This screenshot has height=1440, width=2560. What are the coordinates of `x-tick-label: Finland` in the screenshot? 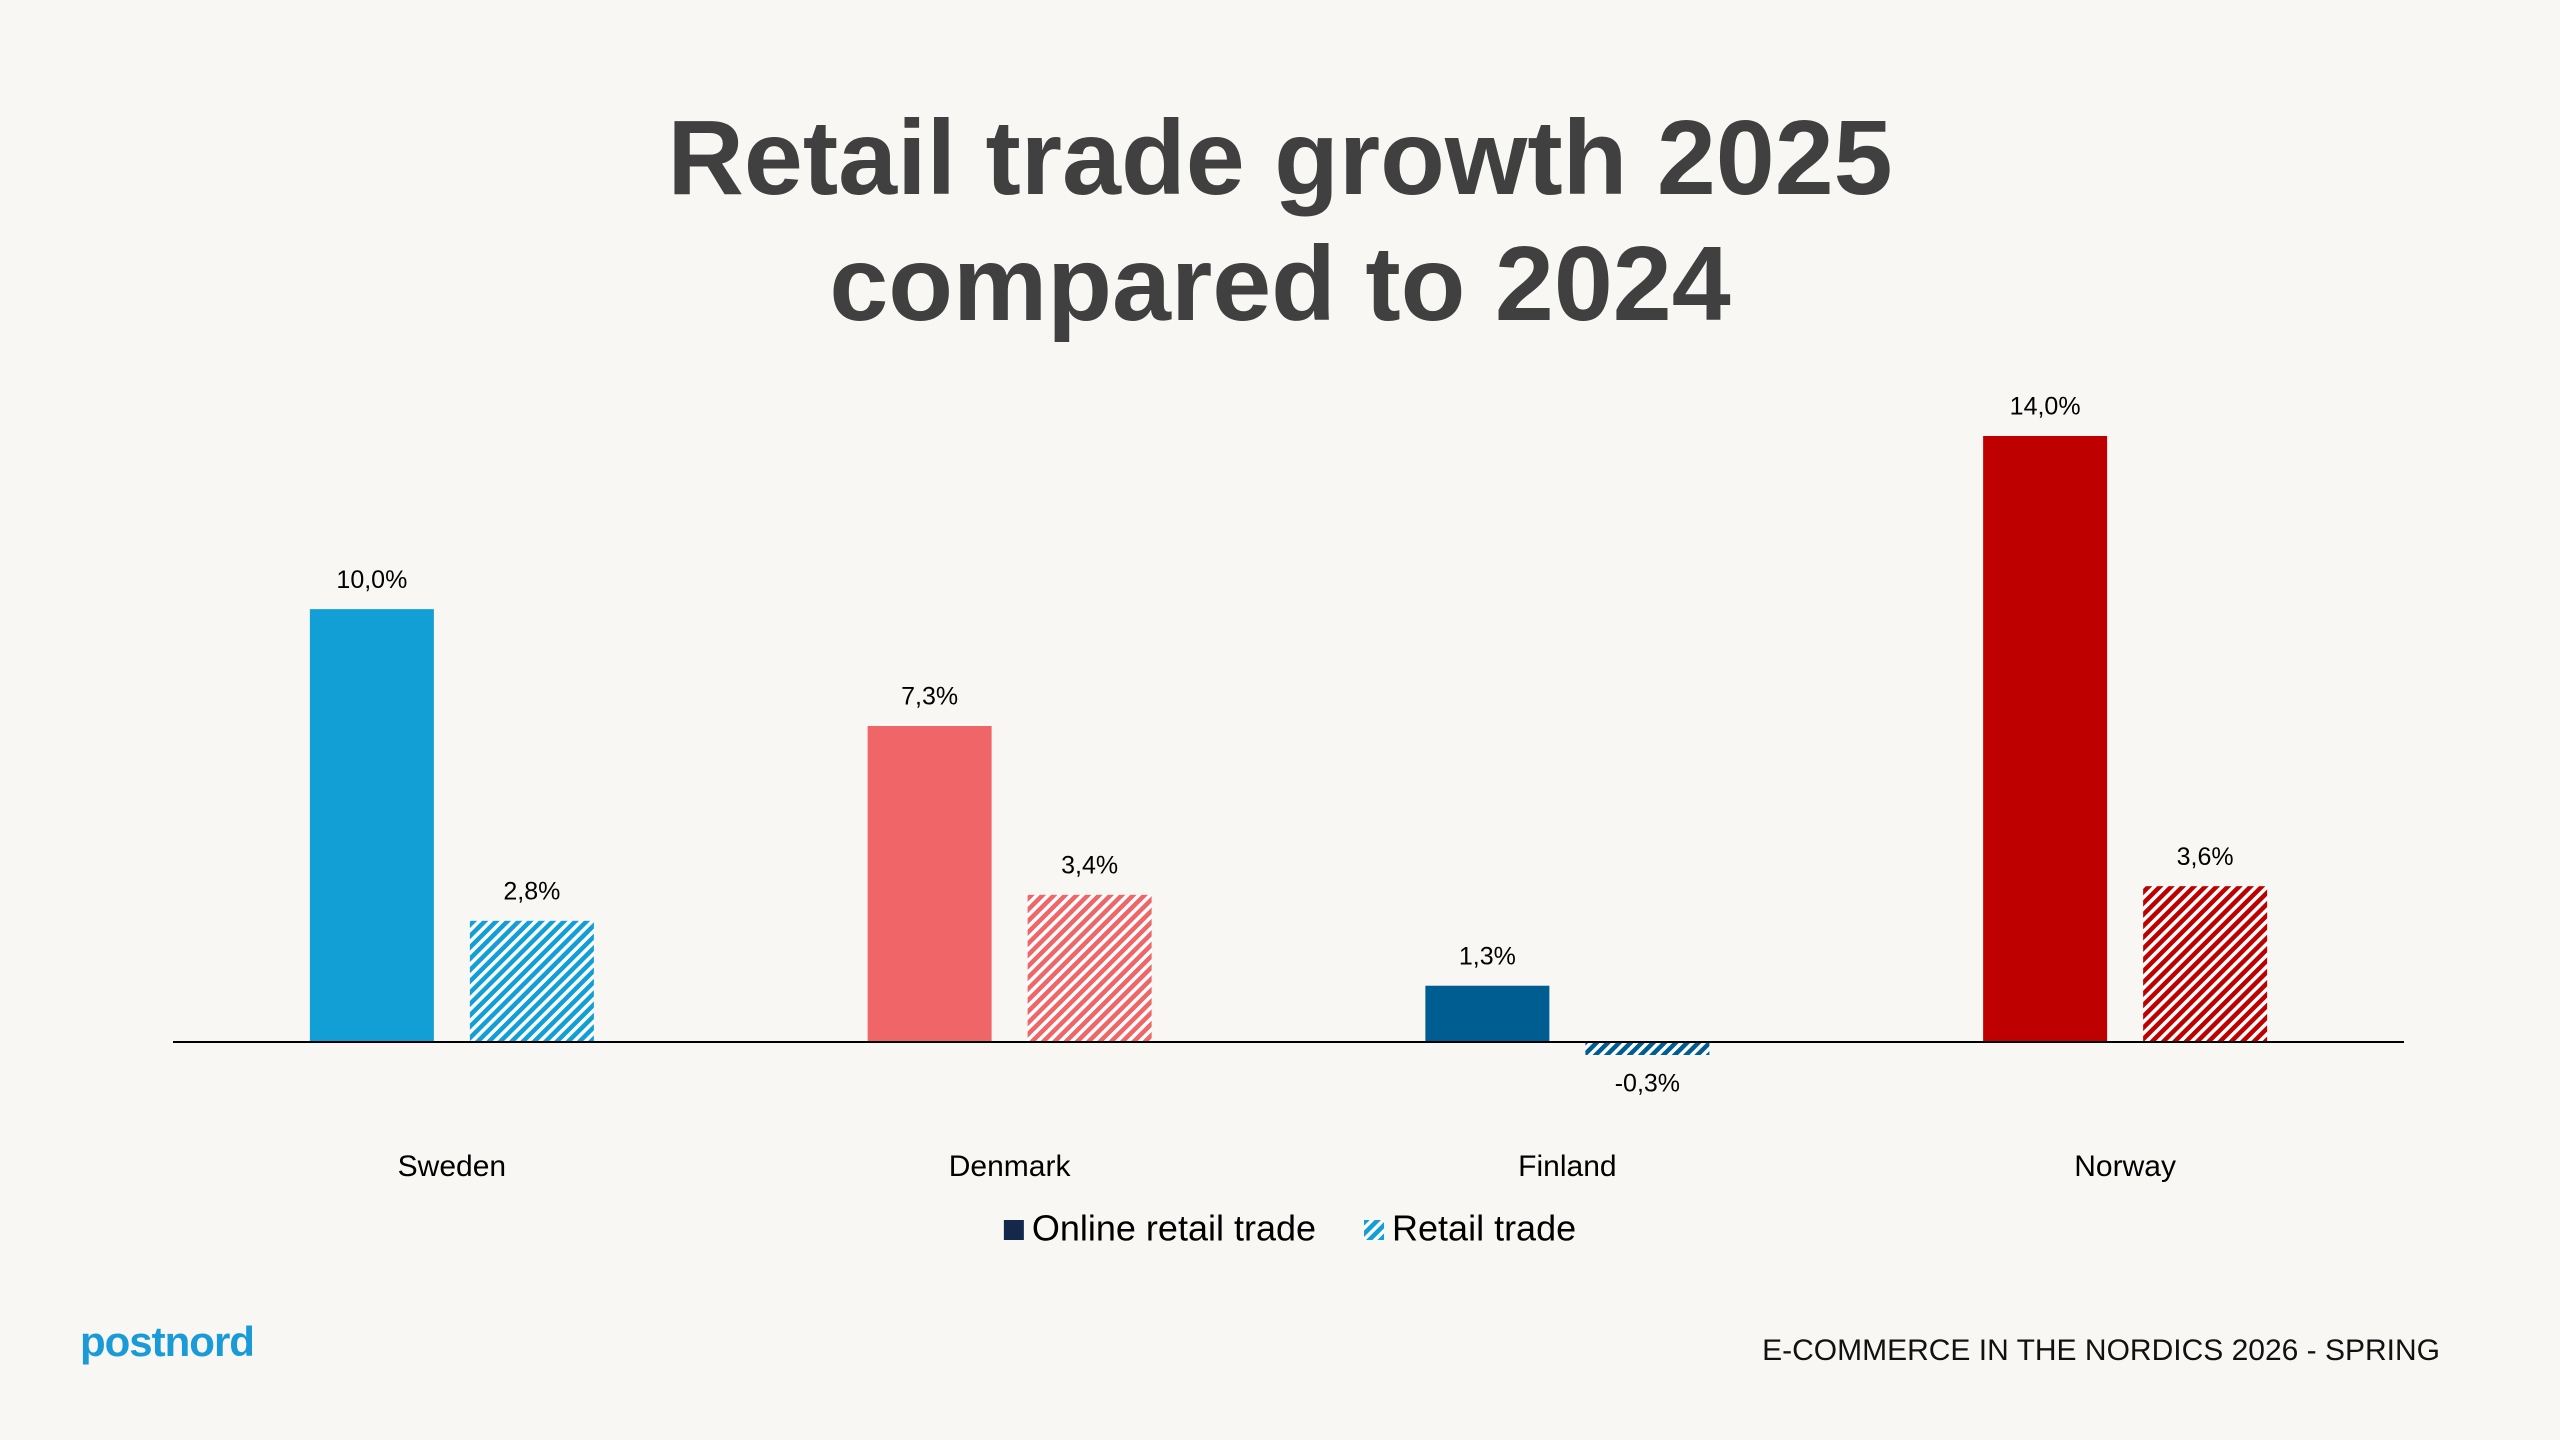 It's located at (1567, 1166).